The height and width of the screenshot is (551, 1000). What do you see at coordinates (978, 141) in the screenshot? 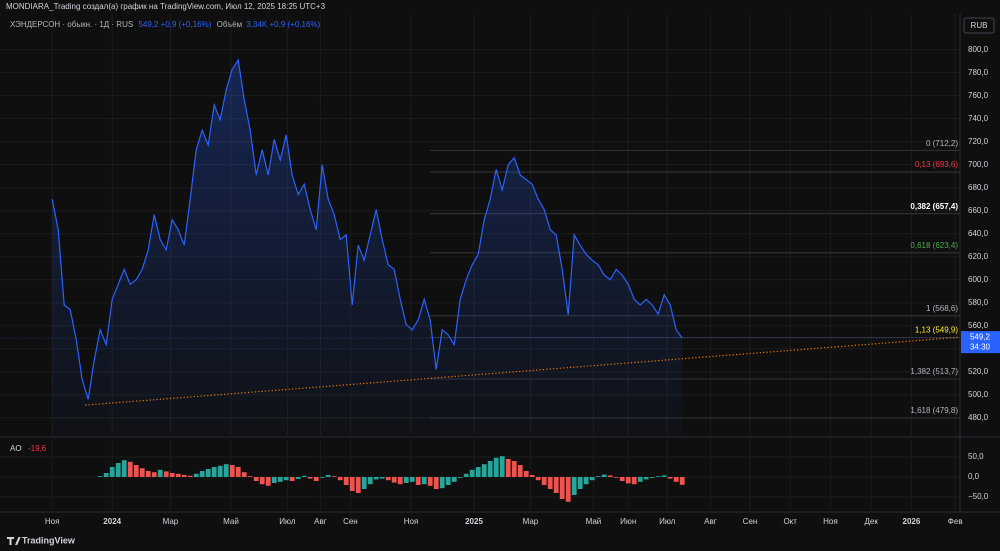
I see `y-tick-label: 720,0` at bounding box center [978, 141].